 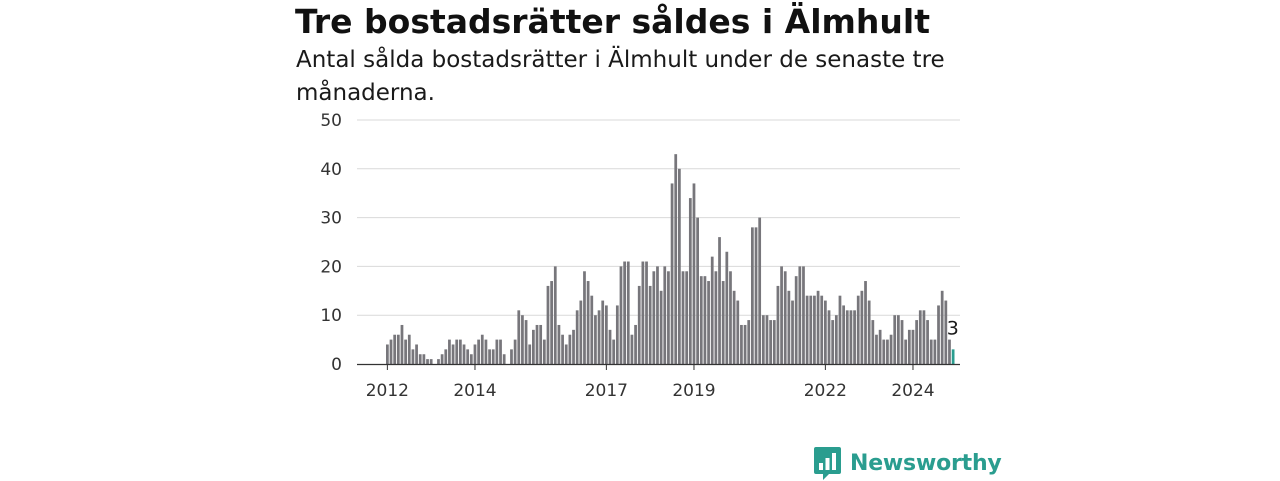 What do you see at coordinates (658, 366) in the screenshot?
I see `axes` at bounding box center [658, 366].